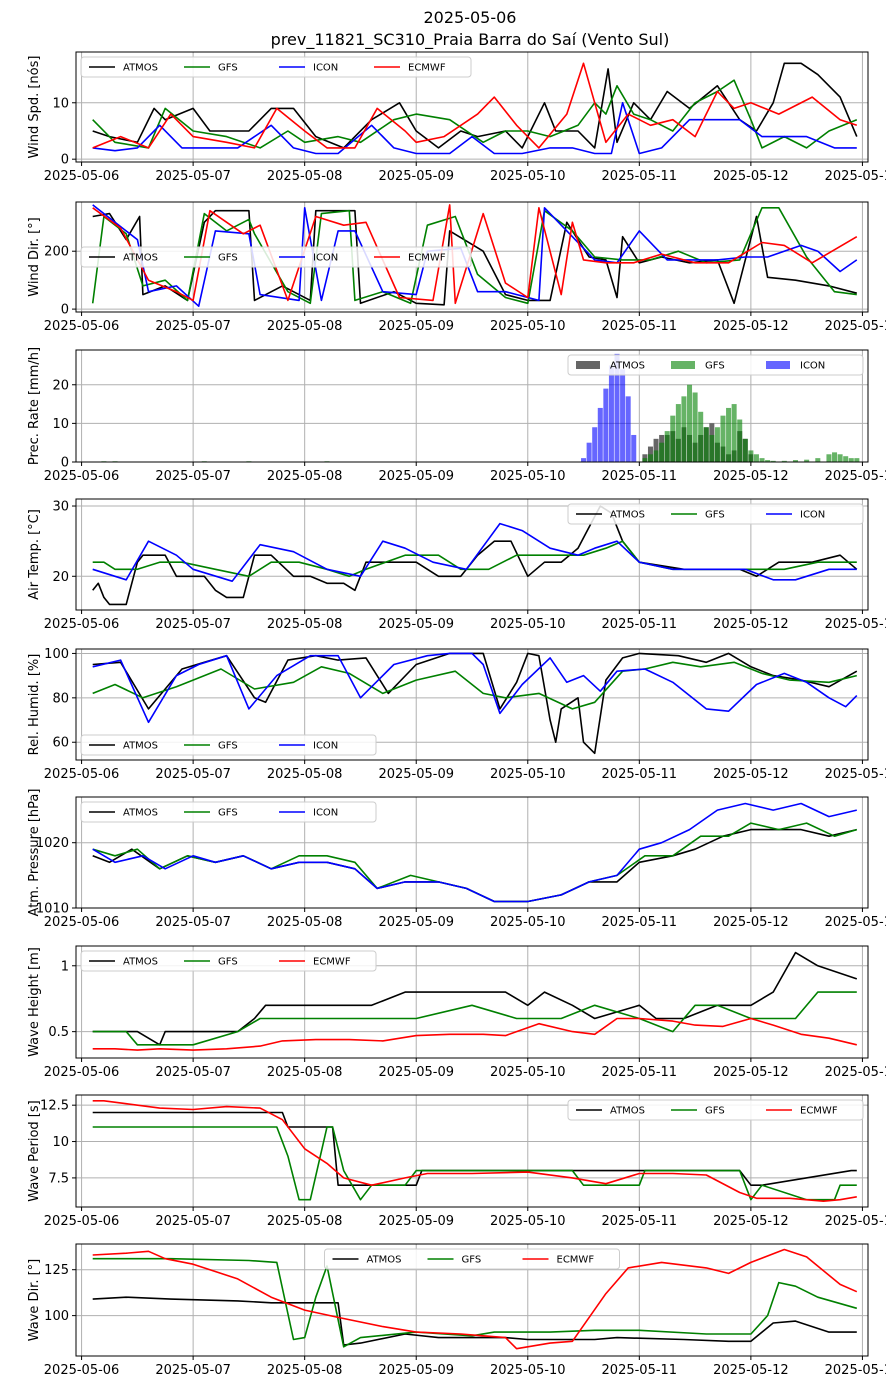 The height and width of the screenshot is (1389, 886). Describe the element at coordinates (60, 577) in the screenshot. I see `y-tick-label: 20` at that location.